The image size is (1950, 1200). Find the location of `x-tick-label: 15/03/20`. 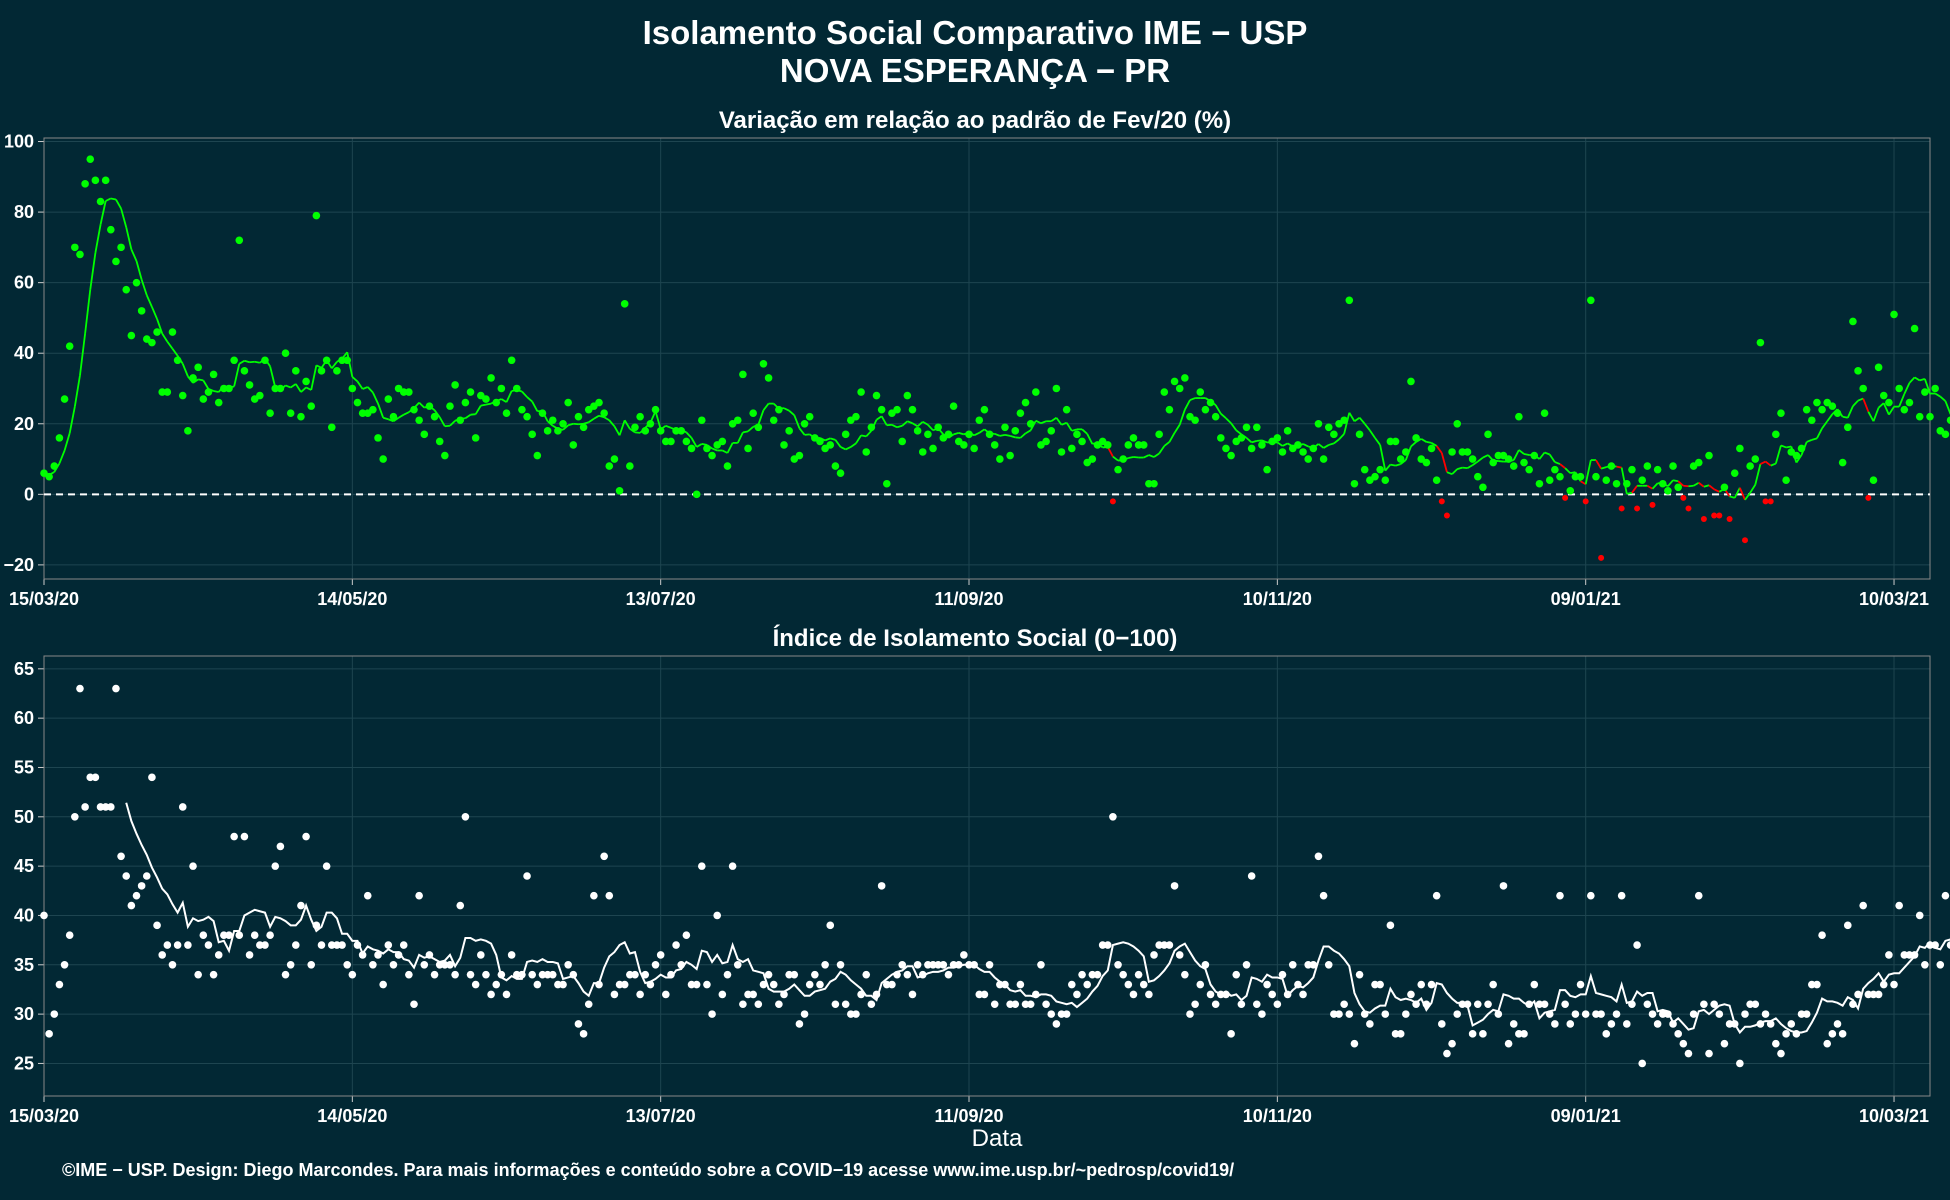

x-tick-label: 15/03/20 is located at coordinates (44, 599).